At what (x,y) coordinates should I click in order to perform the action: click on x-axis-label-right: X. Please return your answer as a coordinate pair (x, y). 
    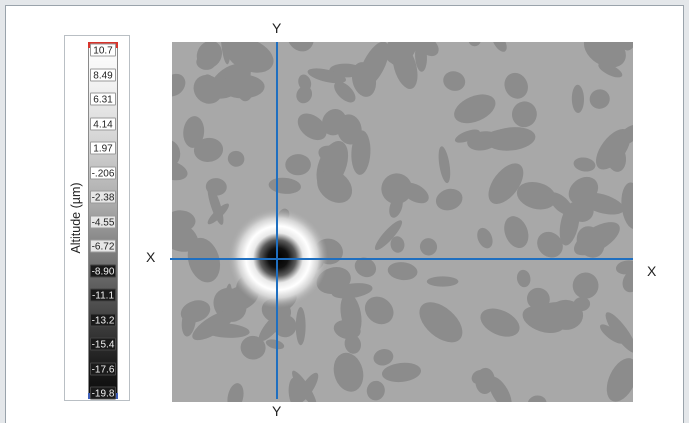
    Looking at the image, I should click on (652, 271).